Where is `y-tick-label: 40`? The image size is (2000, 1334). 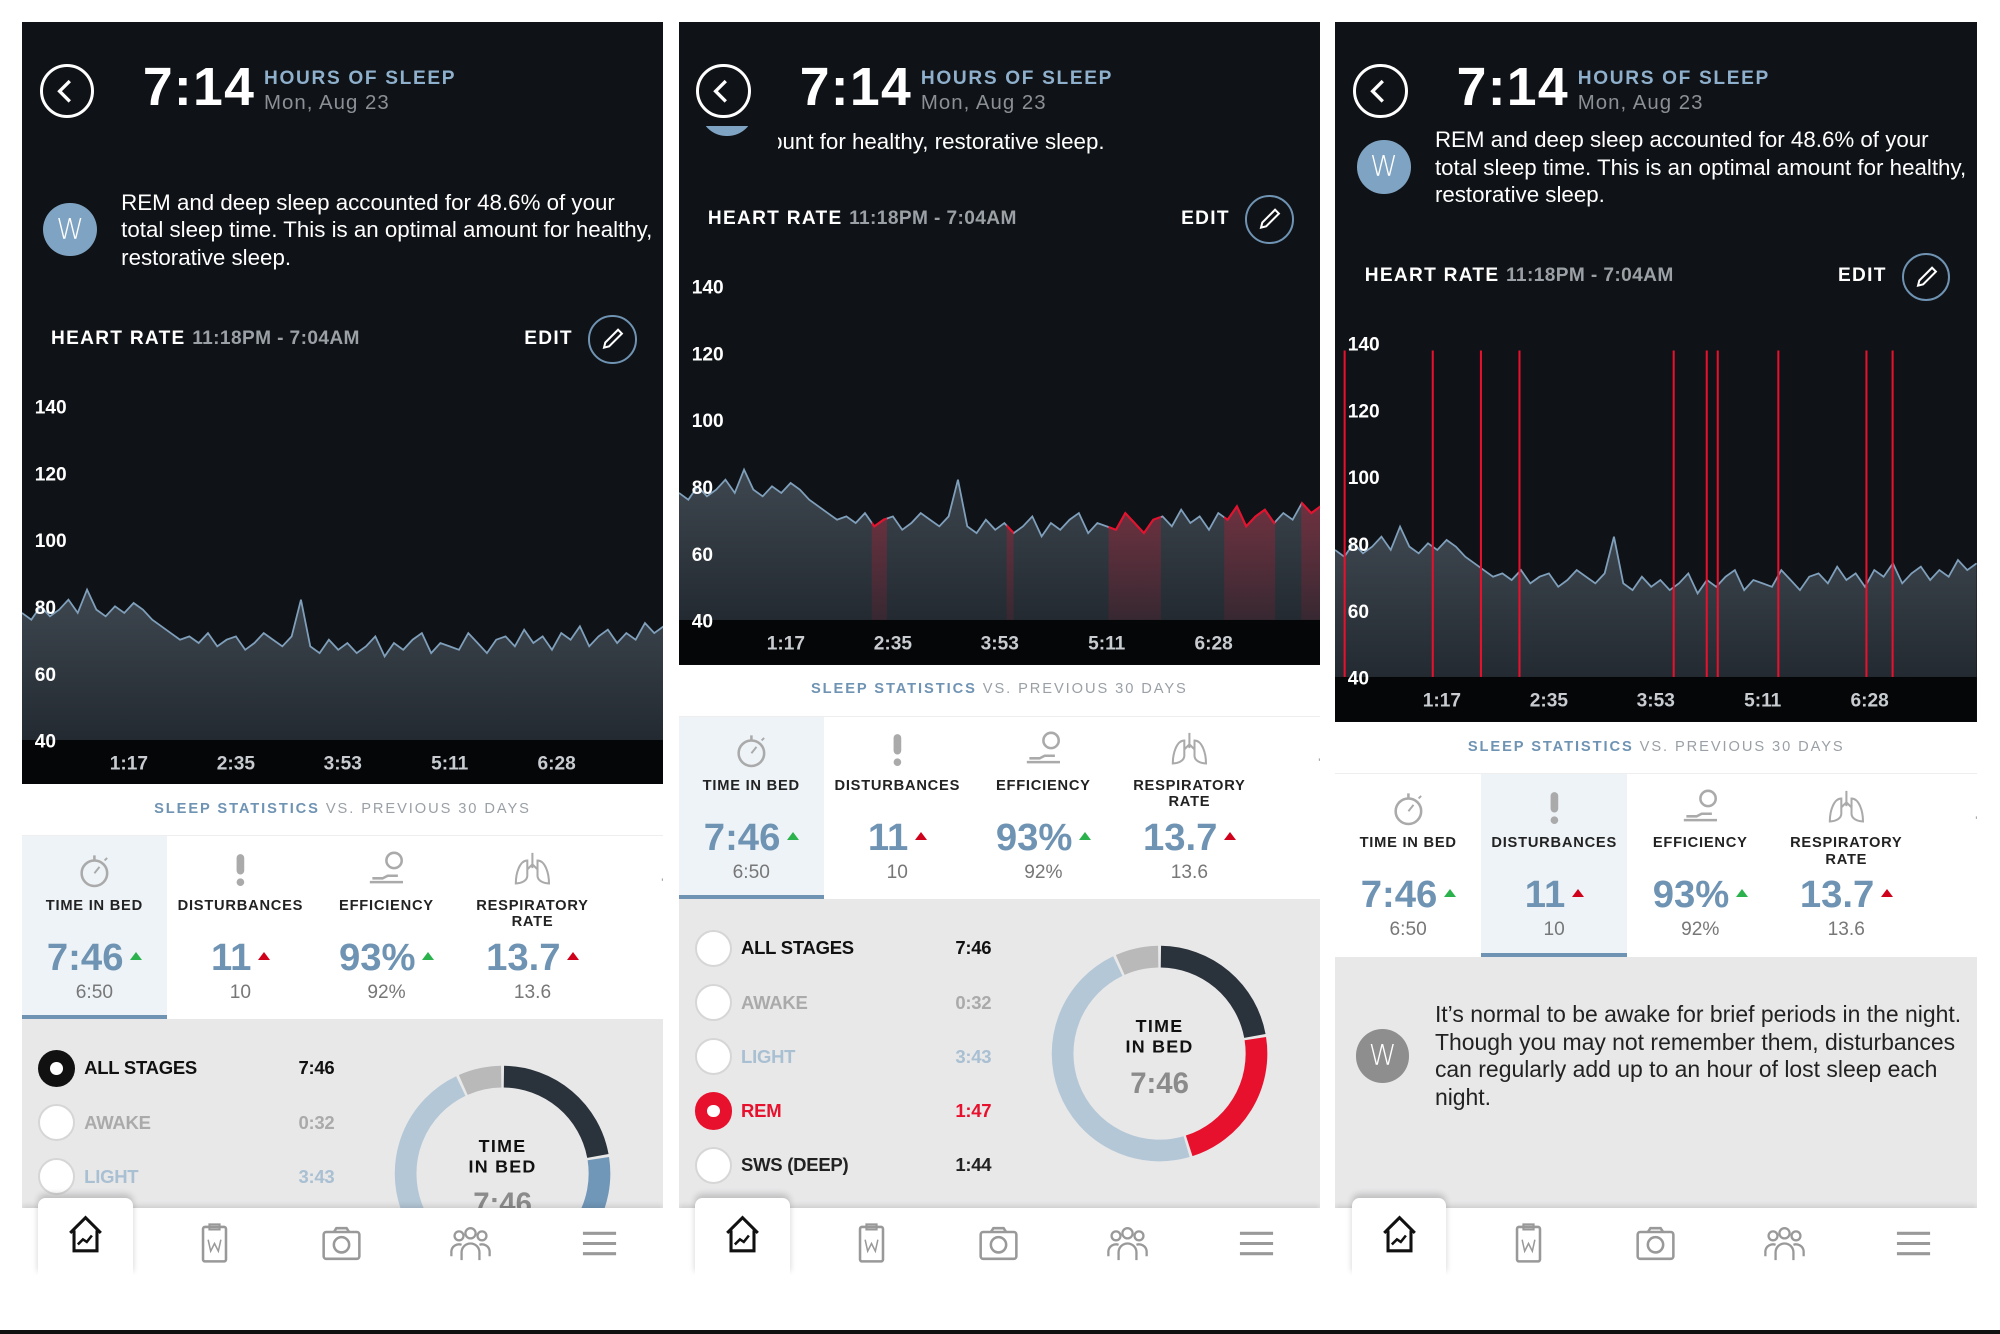
y-tick-label: 40 is located at coordinates (1358, 679).